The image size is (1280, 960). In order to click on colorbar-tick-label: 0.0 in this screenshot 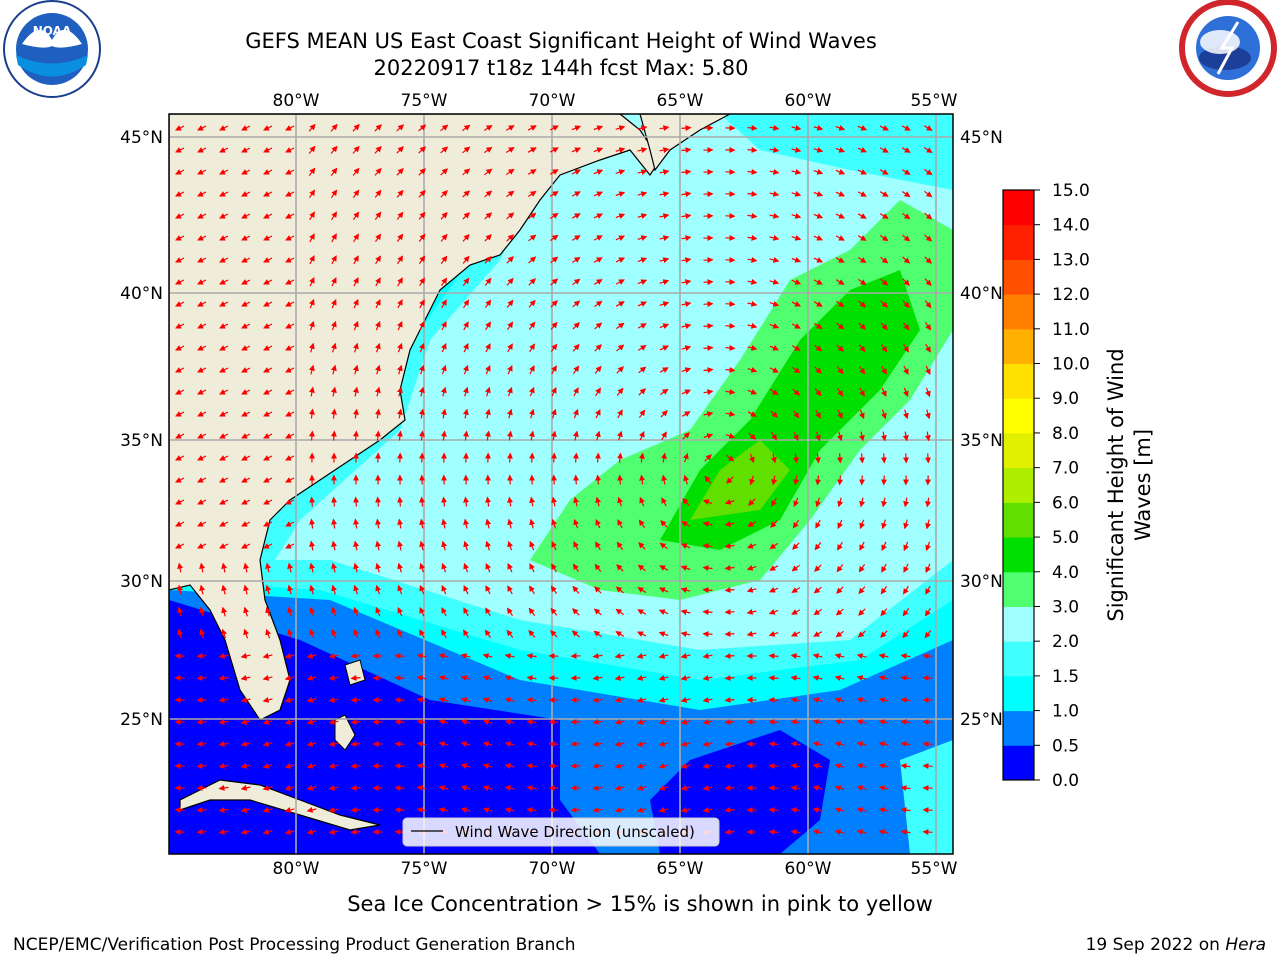, I will do `click(1065, 781)`.